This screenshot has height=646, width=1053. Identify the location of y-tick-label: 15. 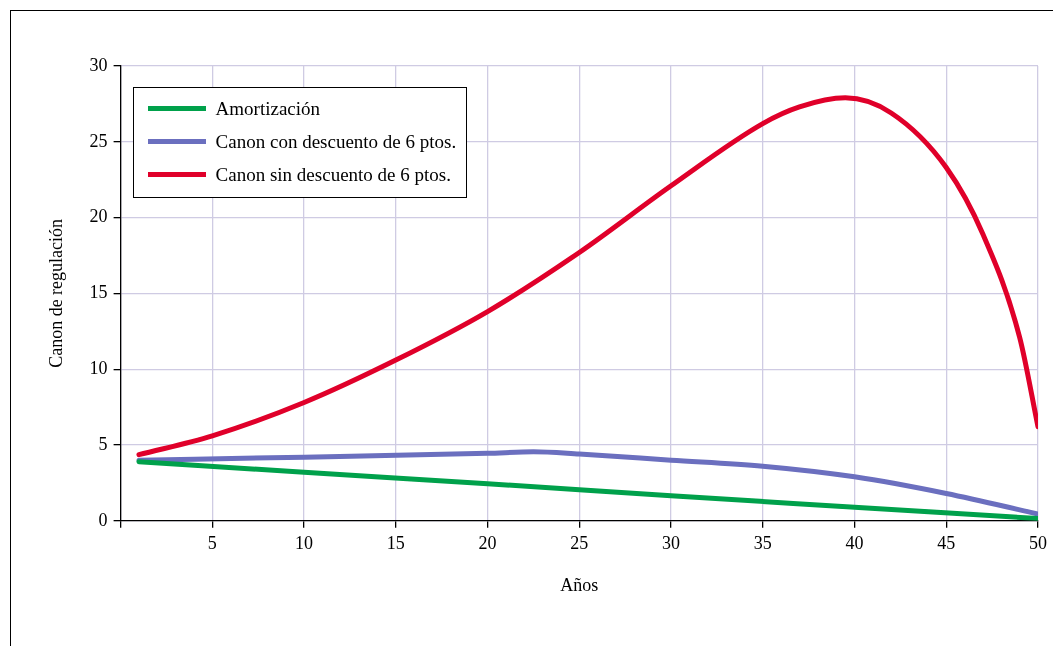
(98, 292).